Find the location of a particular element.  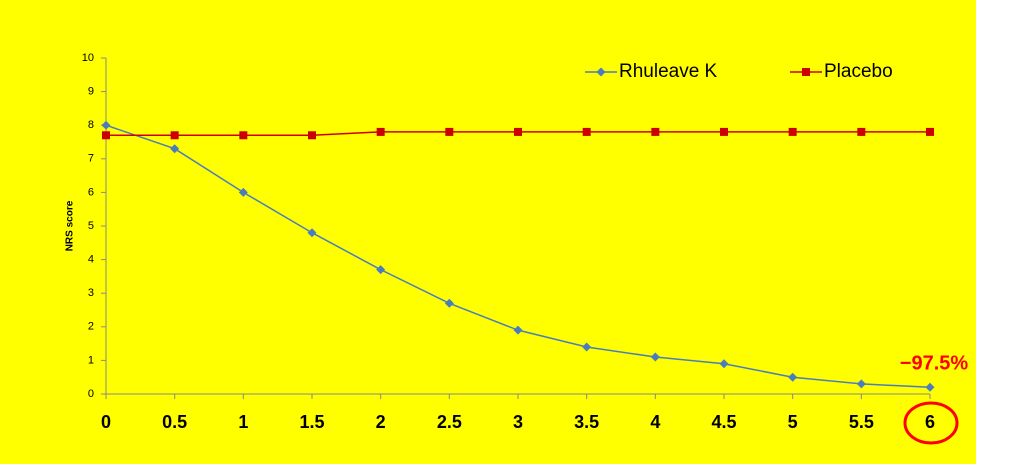

x-tick-label: 6 is located at coordinates (930, 422).